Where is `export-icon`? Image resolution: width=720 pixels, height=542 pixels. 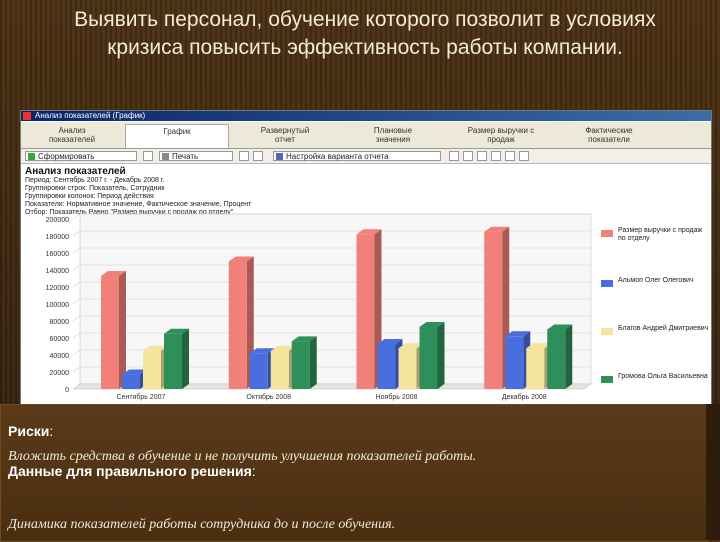
export-icon is located at coordinates (244, 156).